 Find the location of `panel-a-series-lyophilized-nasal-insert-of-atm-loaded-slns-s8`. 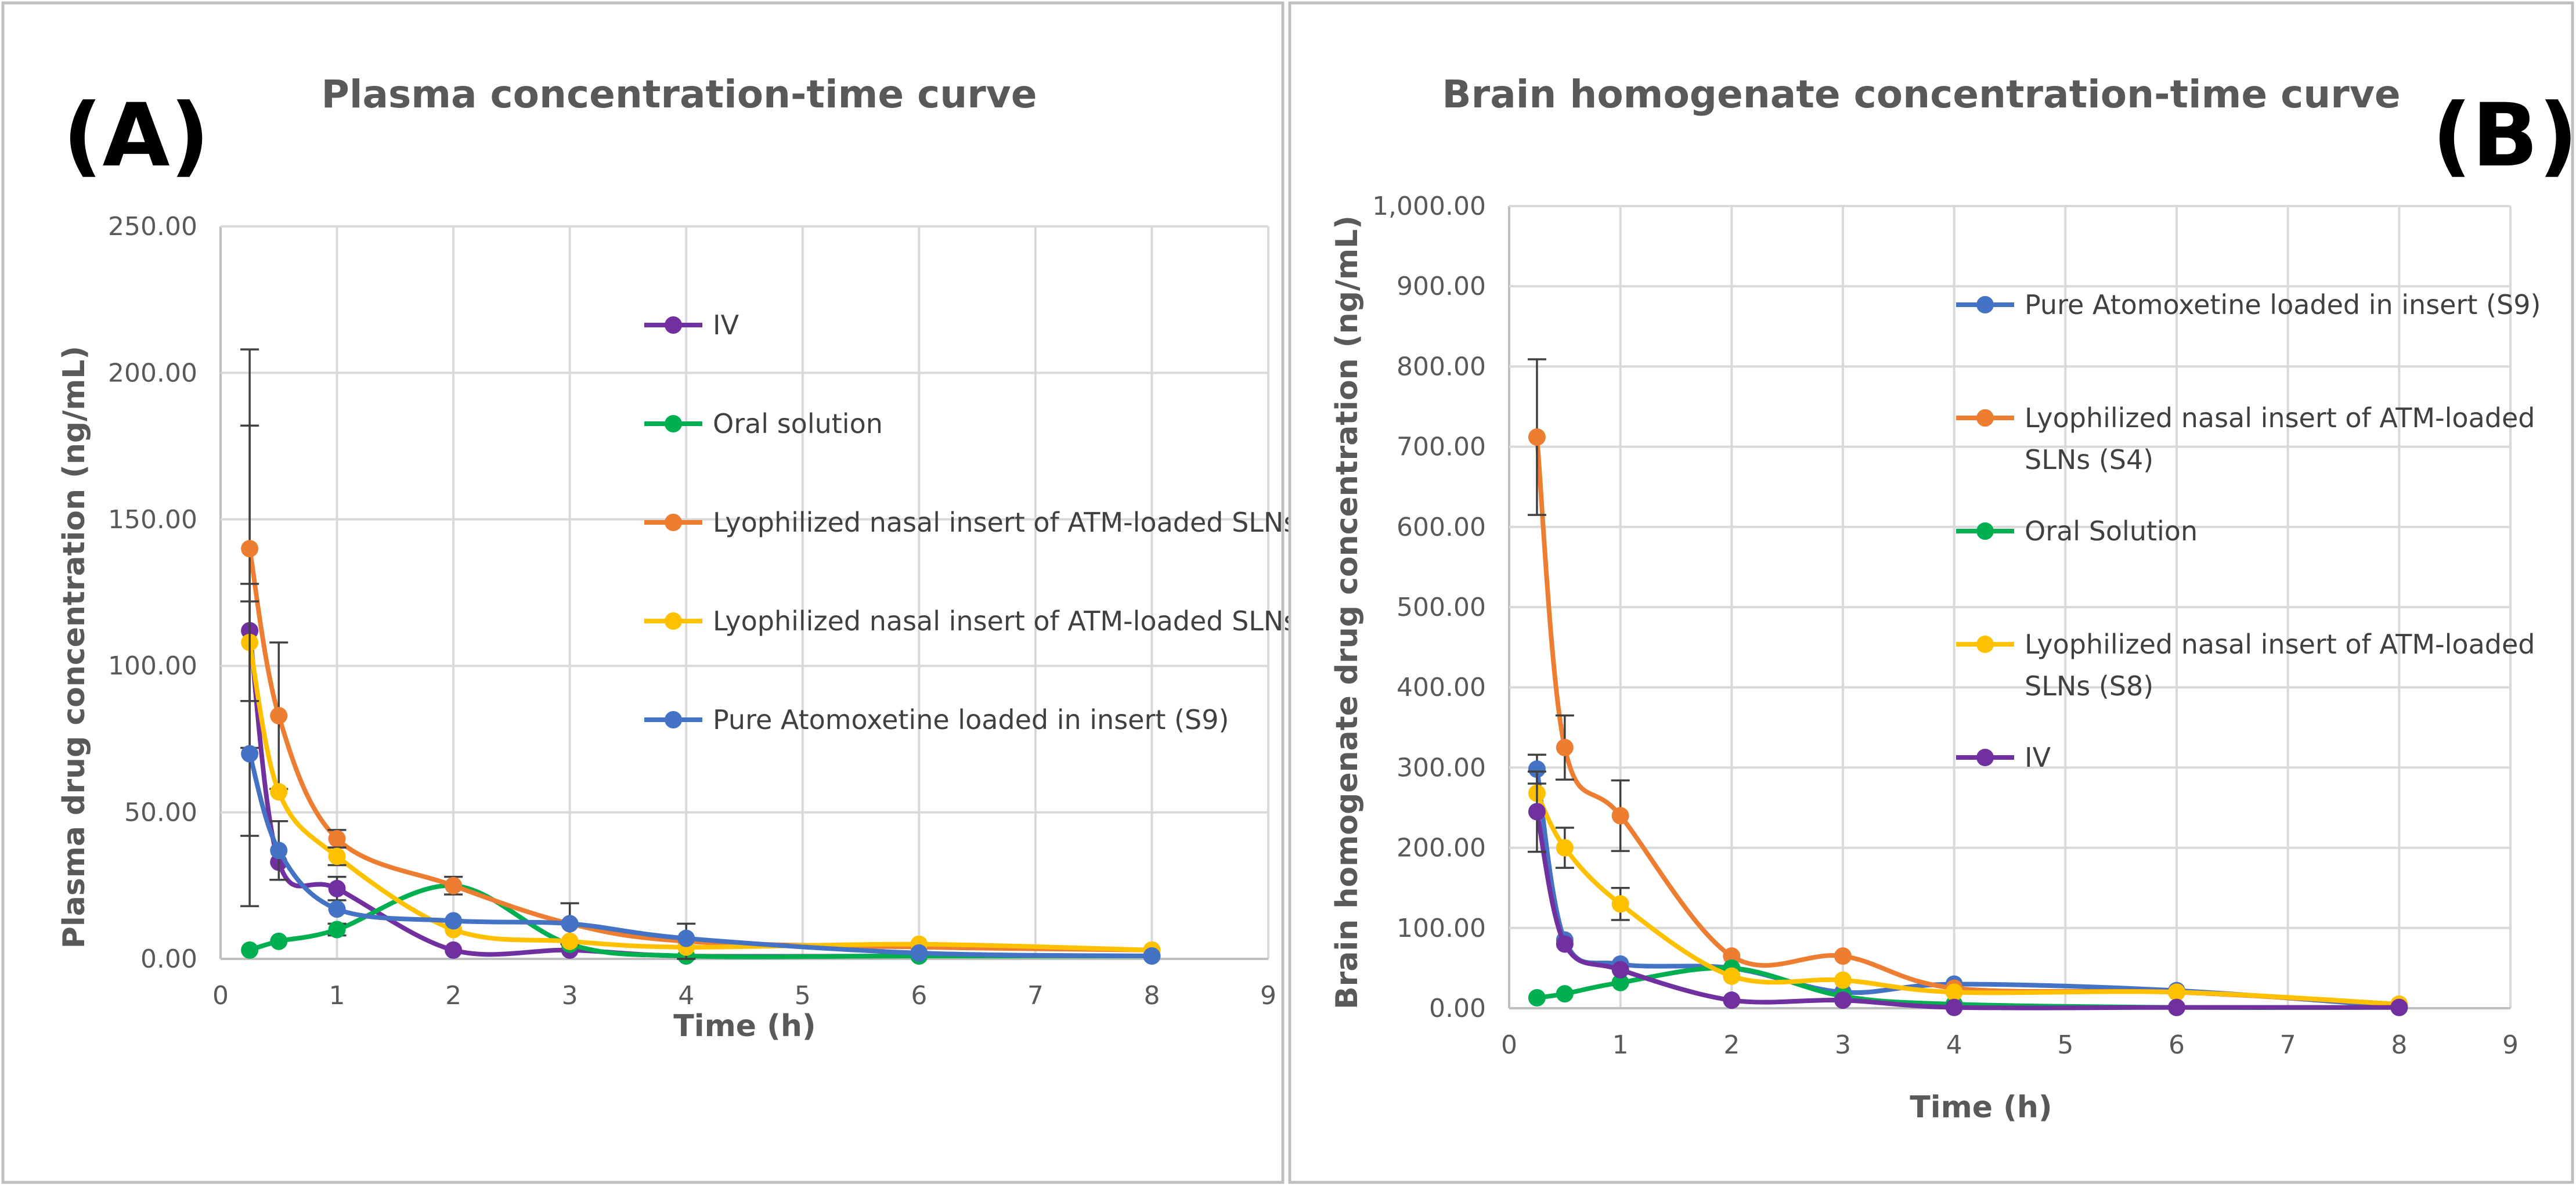

panel-a-series-lyophilized-nasal-insert-of-atm-loaded-slns-s8 is located at coordinates (701, 771).